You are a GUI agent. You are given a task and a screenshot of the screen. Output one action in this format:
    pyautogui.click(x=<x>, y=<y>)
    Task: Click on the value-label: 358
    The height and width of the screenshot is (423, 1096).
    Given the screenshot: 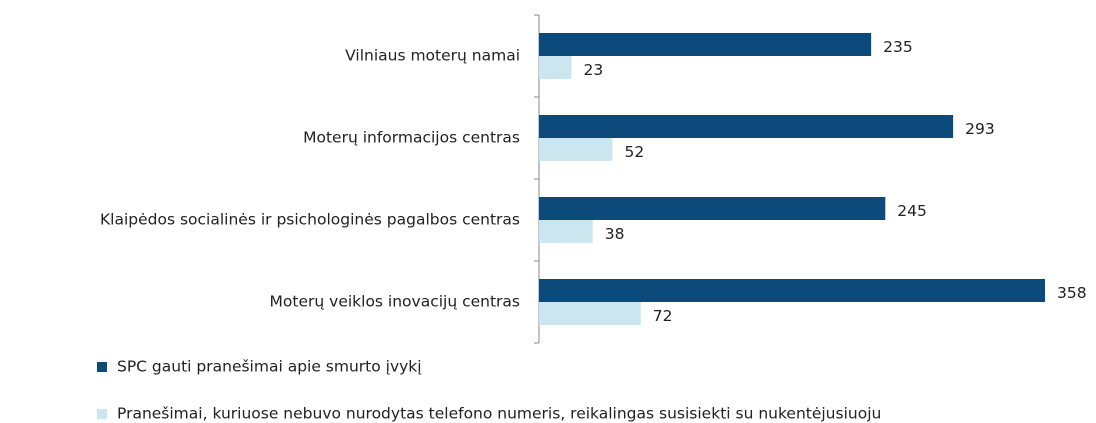 What is the action you would take?
    pyautogui.click(x=1072, y=293)
    